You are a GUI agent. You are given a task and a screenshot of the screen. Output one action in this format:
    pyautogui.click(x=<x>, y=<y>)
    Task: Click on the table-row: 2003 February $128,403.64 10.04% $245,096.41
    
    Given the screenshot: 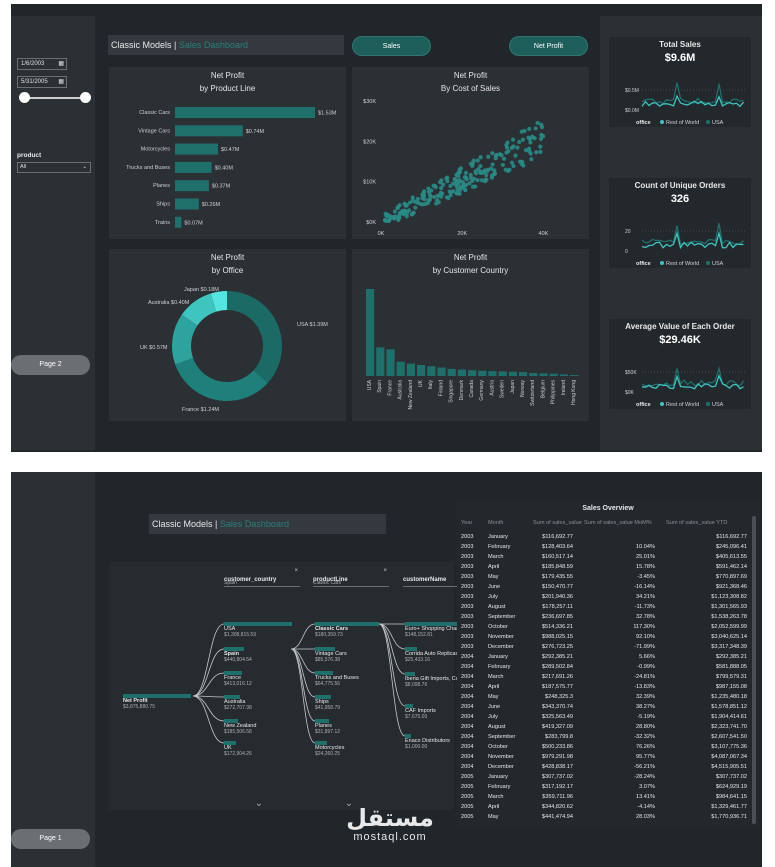 What is the action you would take?
    pyautogui.click(x=606, y=547)
    